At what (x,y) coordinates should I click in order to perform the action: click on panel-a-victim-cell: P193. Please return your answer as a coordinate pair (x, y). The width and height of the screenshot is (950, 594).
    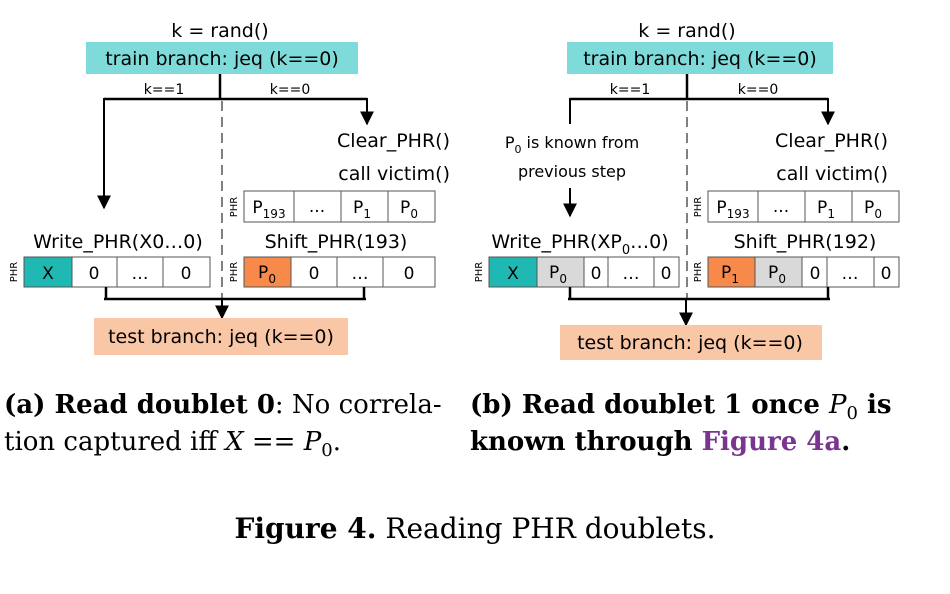
    Looking at the image, I should click on (268, 209).